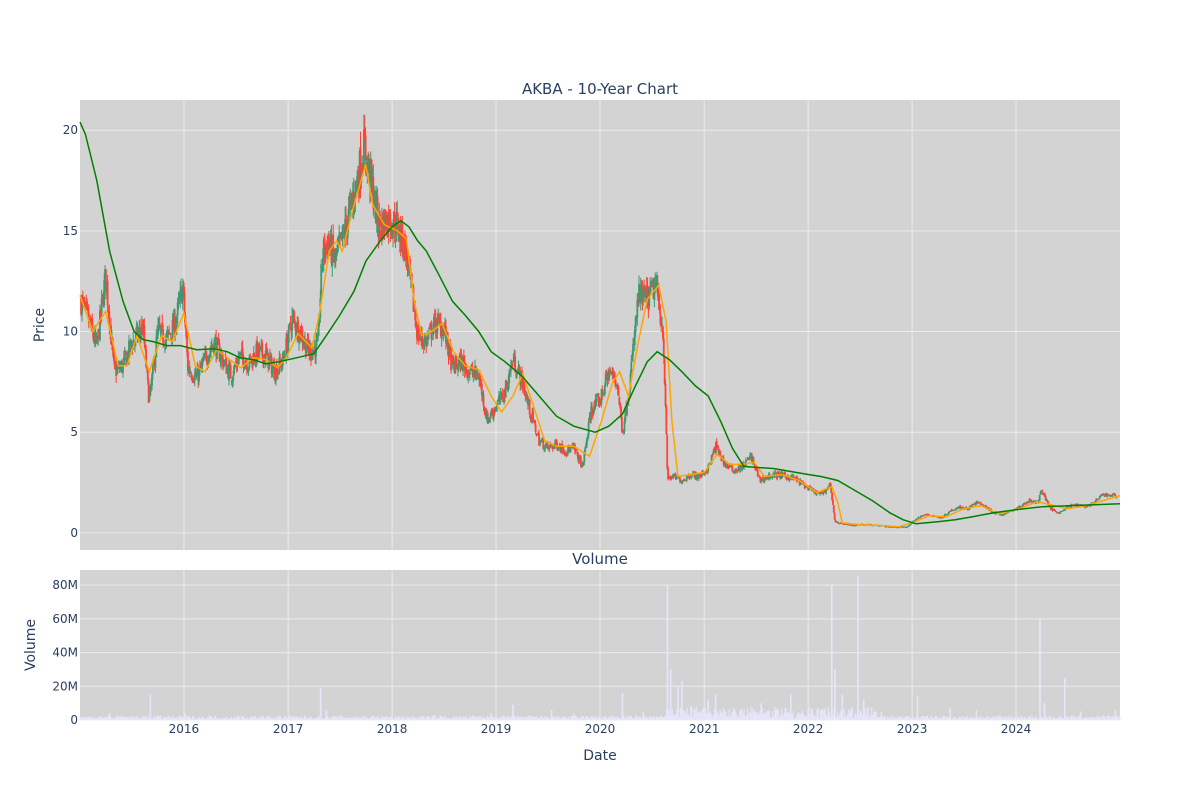 This screenshot has width=1200, height=800. I want to click on x-tick-label: 2022, so click(808, 729).